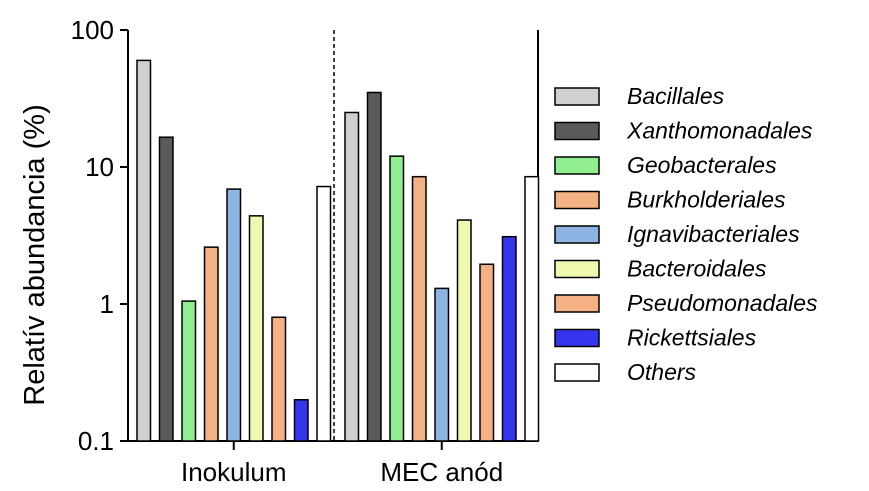  Describe the element at coordinates (509, 338) in the screenshot. I see `bar-rickettsiales-mec-anod` at that location.